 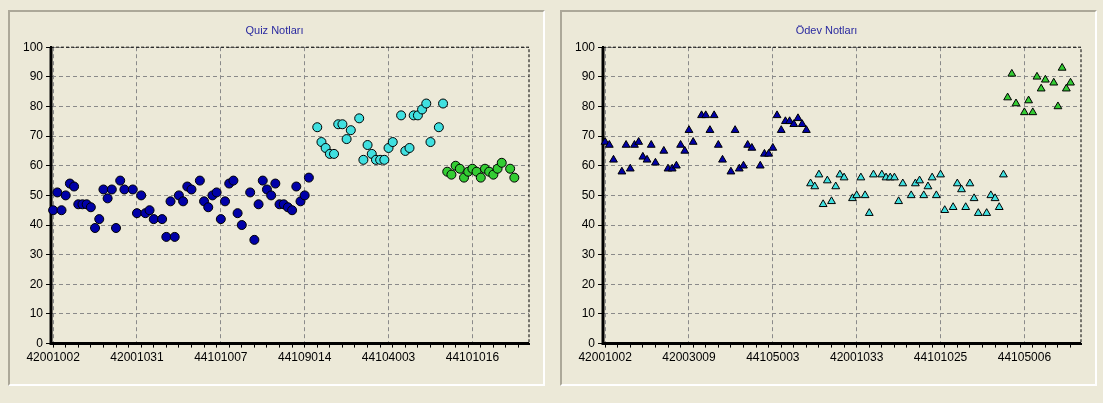 What do you see at coordinates (940, 357) in the screenshot?
I see `x-tick-label: 44101025` at bounding box center [940, 357].